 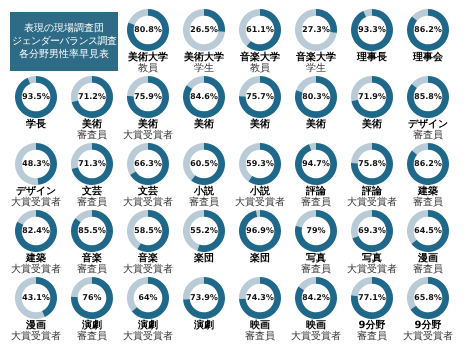 What do you see at coordinates (36, 97) in the screenshot?
I see `data-label: 93.5%` at bounding box center [36, 97].